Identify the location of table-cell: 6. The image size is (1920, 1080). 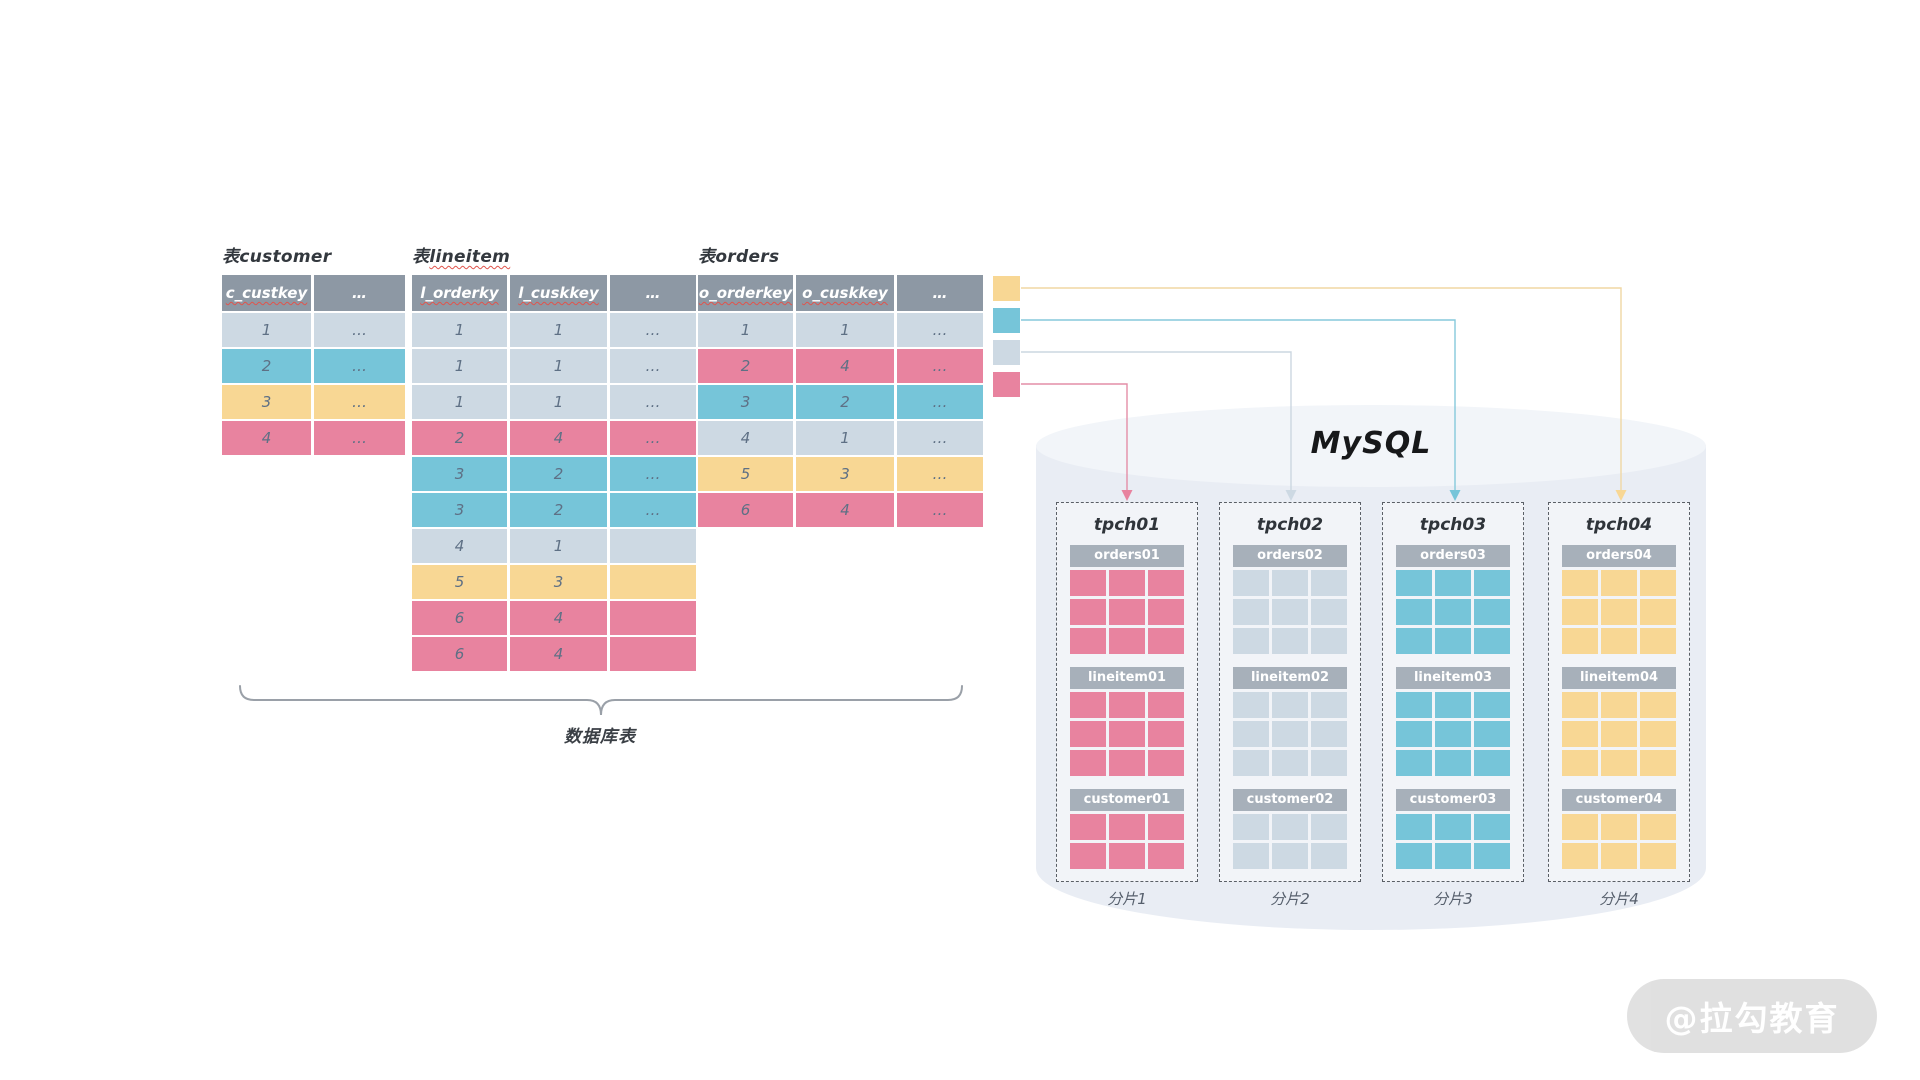
(745, 510).